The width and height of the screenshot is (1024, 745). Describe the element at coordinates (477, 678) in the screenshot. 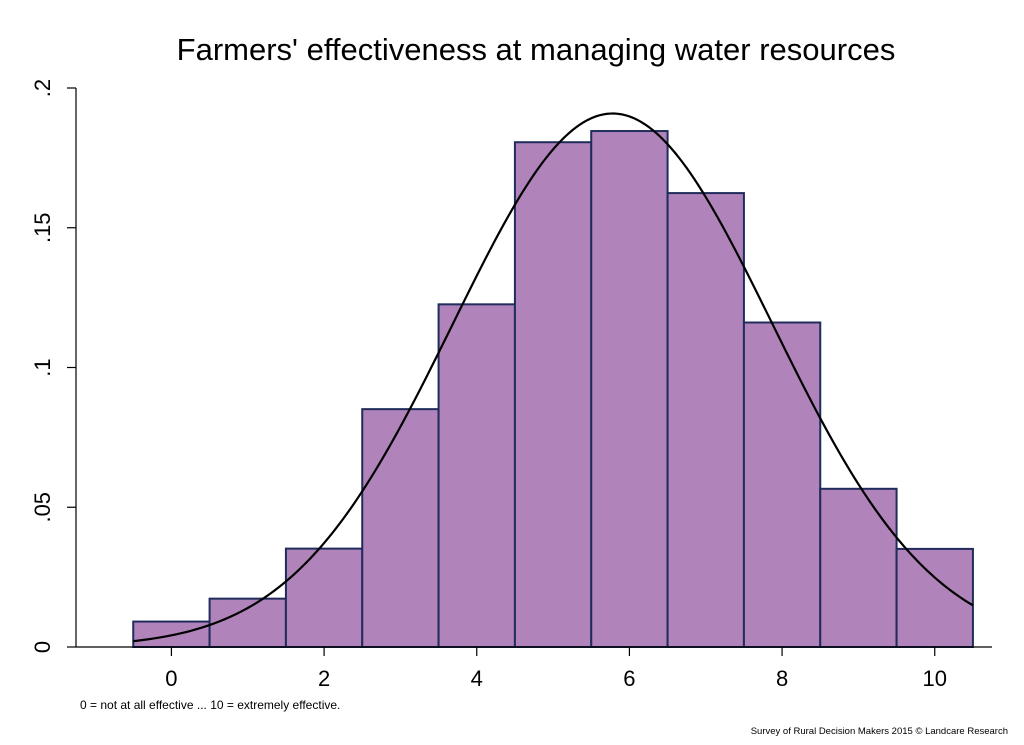

I see `x-tick-label: 4` at that location.